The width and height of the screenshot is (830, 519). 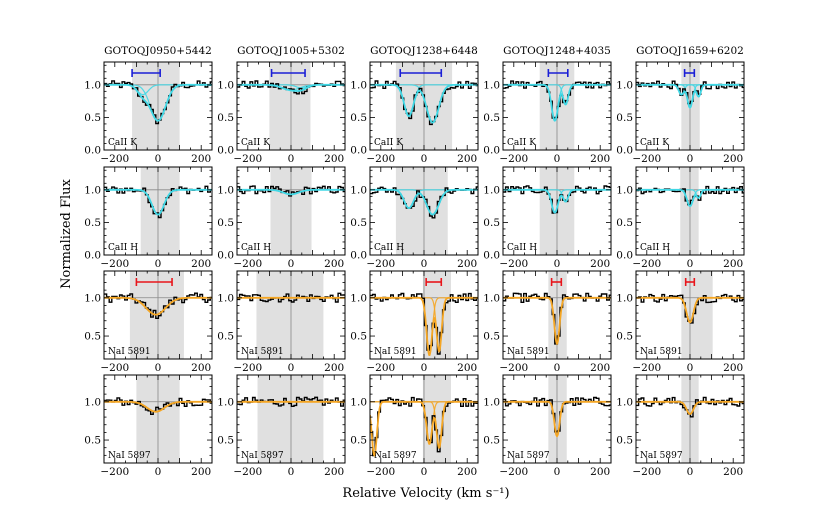 I want to click on panel: −200 0 200 0.5 1.0 NaI 5897, so click(x=281, y=426).